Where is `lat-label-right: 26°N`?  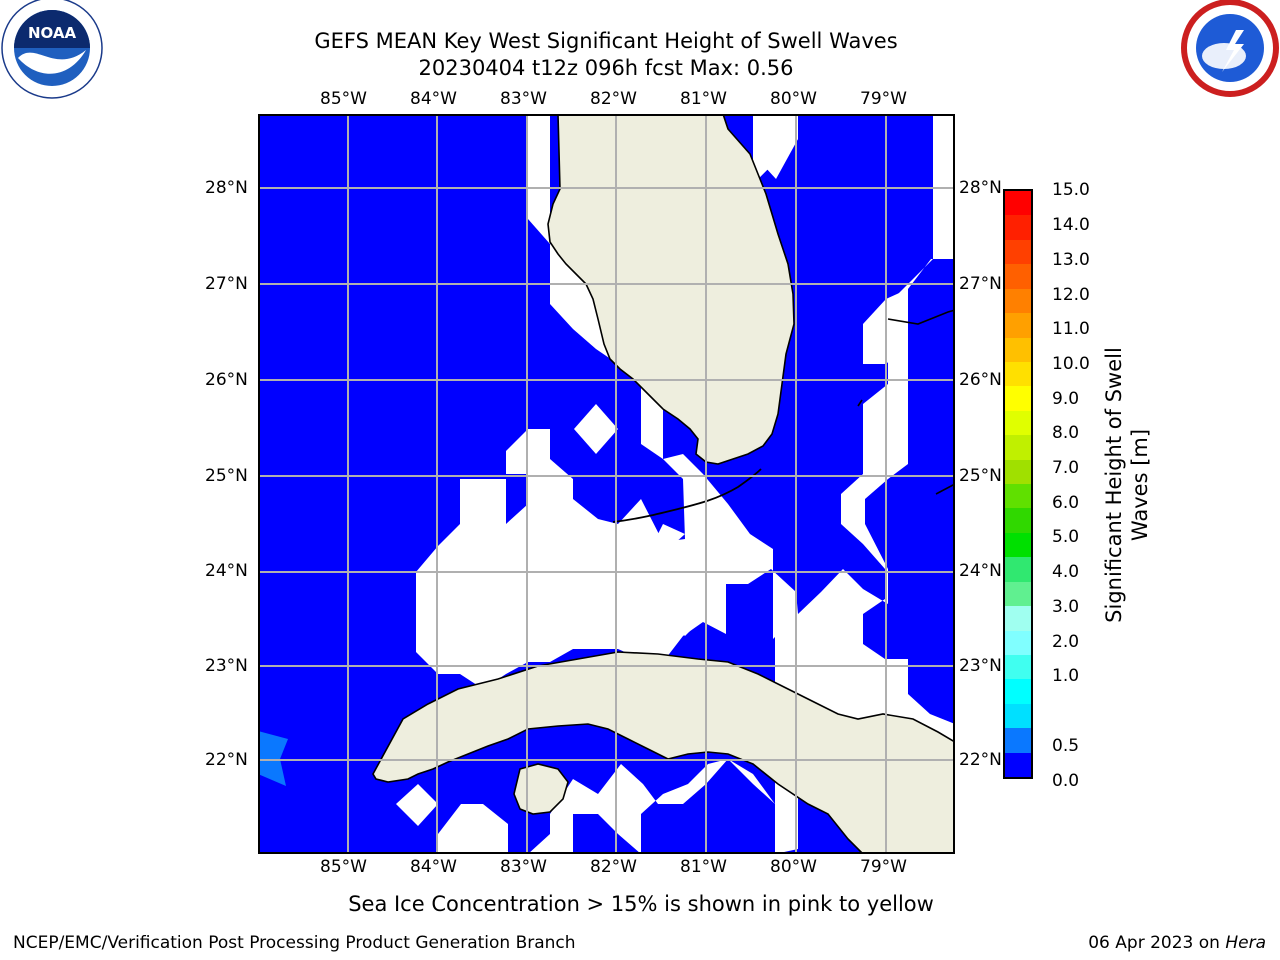
lat-label-right: 26°N is located at coordinates (980, 380).